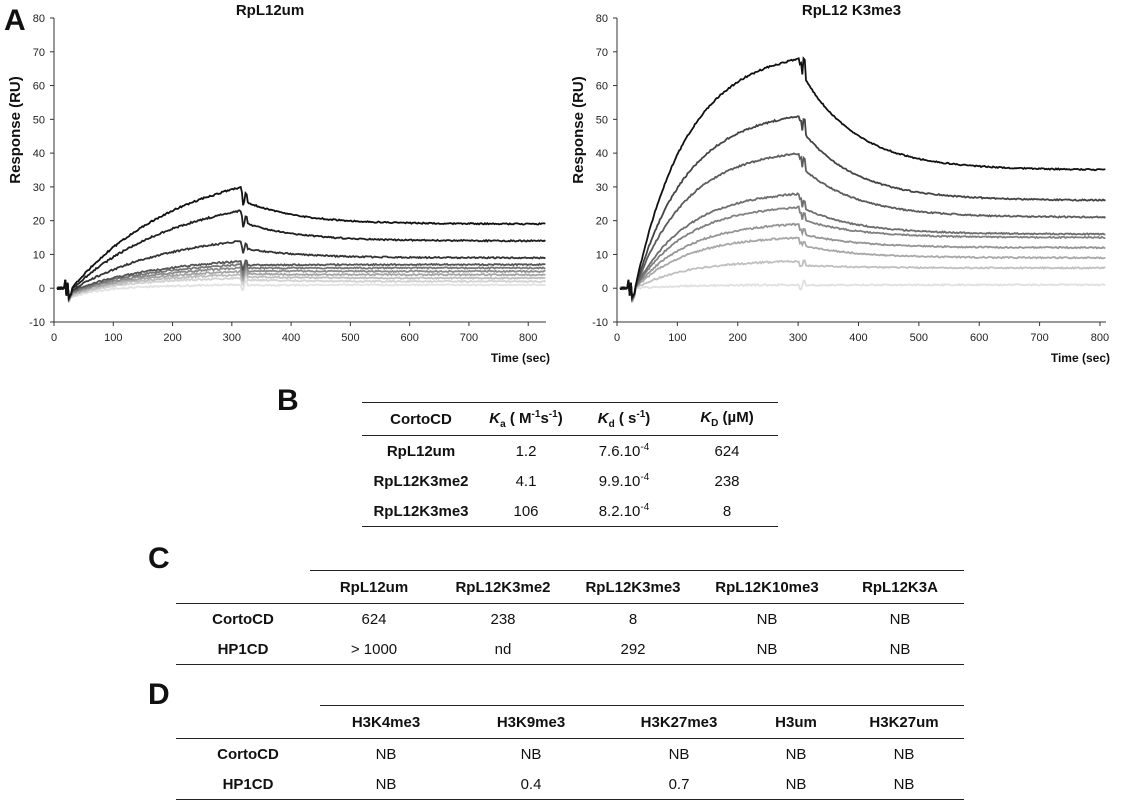  Describe the element at coordinates (159, 558) in the screenshot. I see `panel-letter-c: C` at that location.